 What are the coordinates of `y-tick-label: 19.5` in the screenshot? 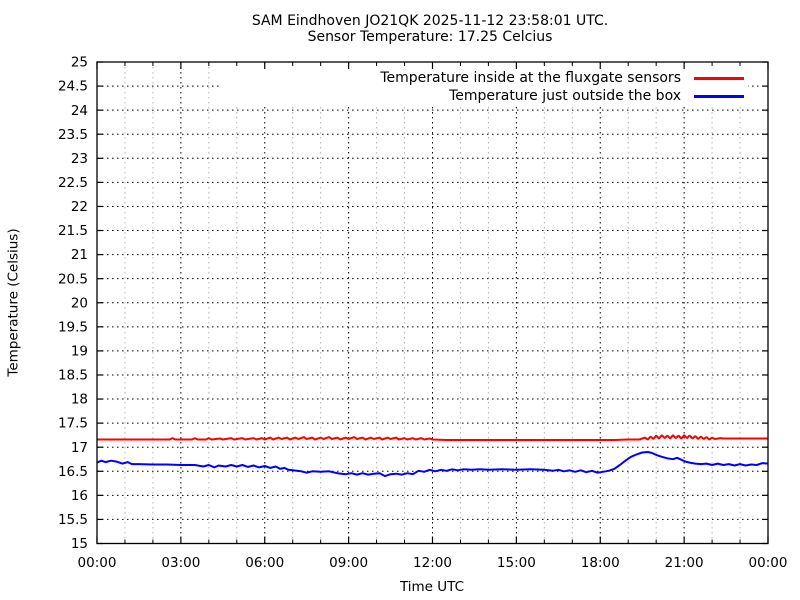 It's located at (73, 327).